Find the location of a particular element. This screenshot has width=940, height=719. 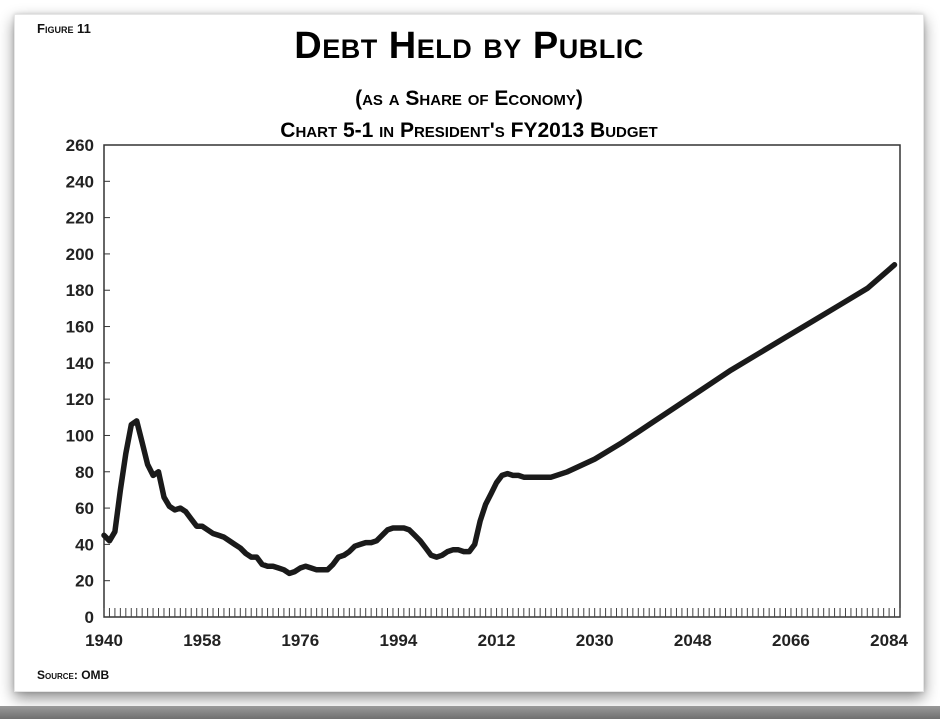

y-tick-label: 140 is located at coordinates (80, 363).